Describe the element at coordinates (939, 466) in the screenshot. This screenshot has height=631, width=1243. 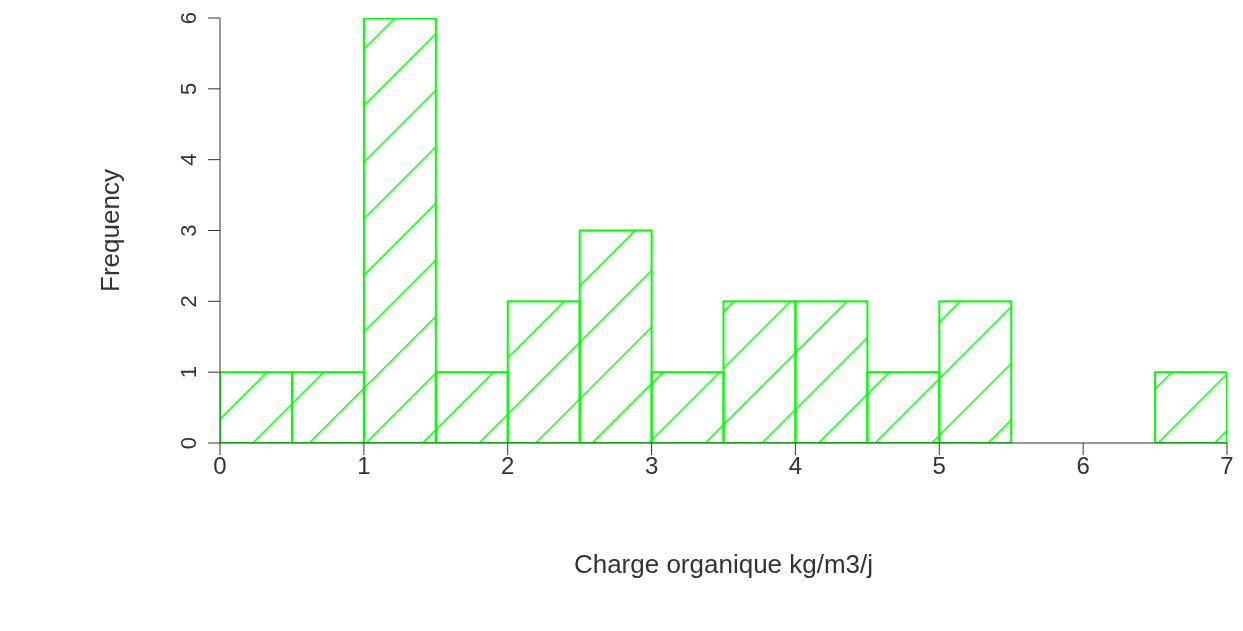
I see `x-tick-label: 5` at that location.